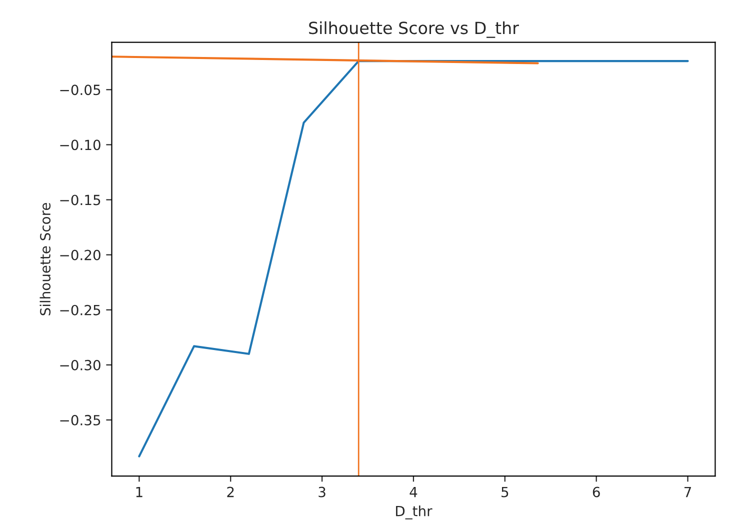  Describe the element at coordinates (414, 513) in the screenshot. I see `x-axis-title: D_thr` at that location.